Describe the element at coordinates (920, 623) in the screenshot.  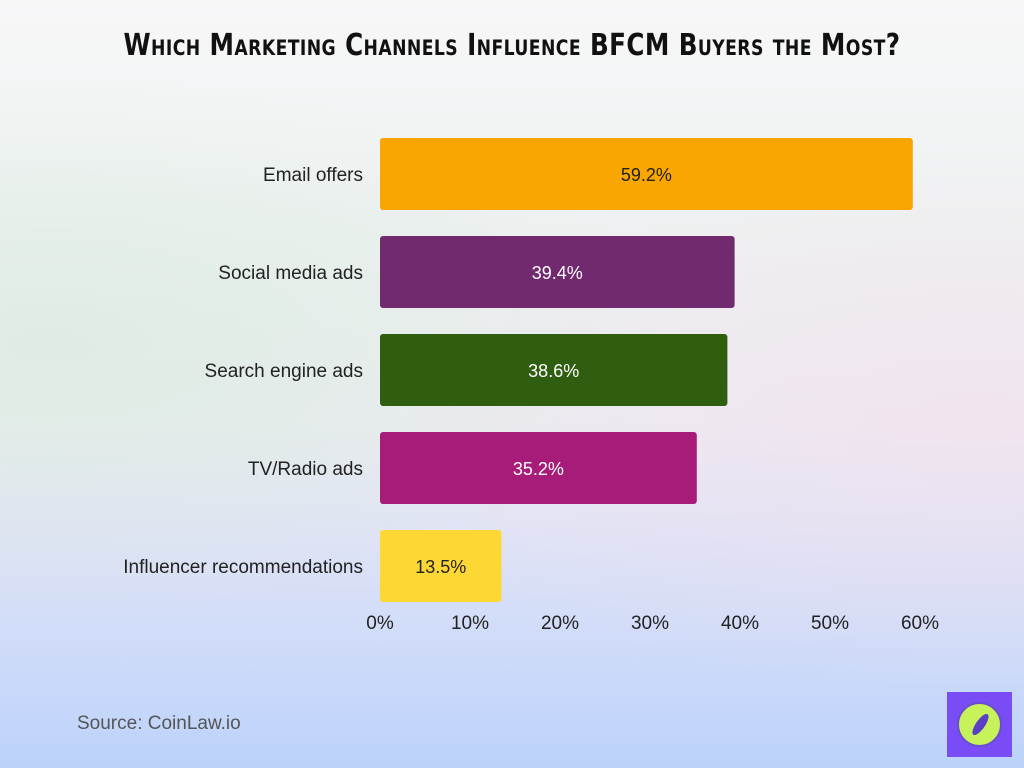
I see `x-tick-label: 60%` at that location.